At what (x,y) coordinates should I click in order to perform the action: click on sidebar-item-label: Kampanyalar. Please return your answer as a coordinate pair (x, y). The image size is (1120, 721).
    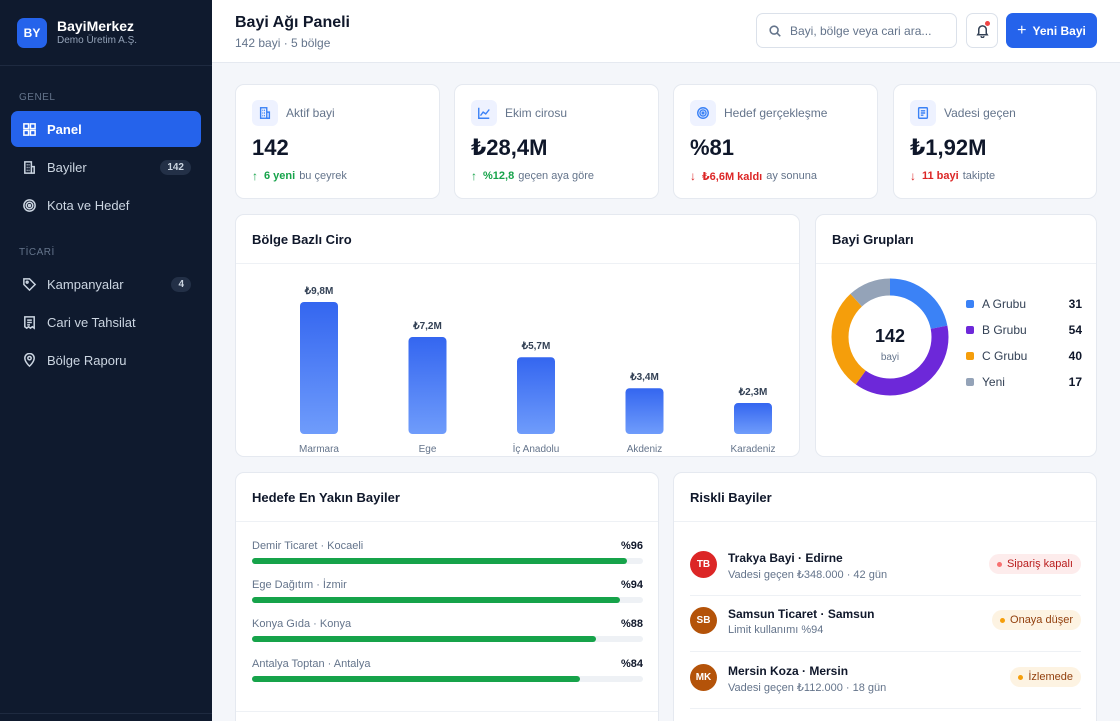
    Looking at the image, I should click on (85, 284).